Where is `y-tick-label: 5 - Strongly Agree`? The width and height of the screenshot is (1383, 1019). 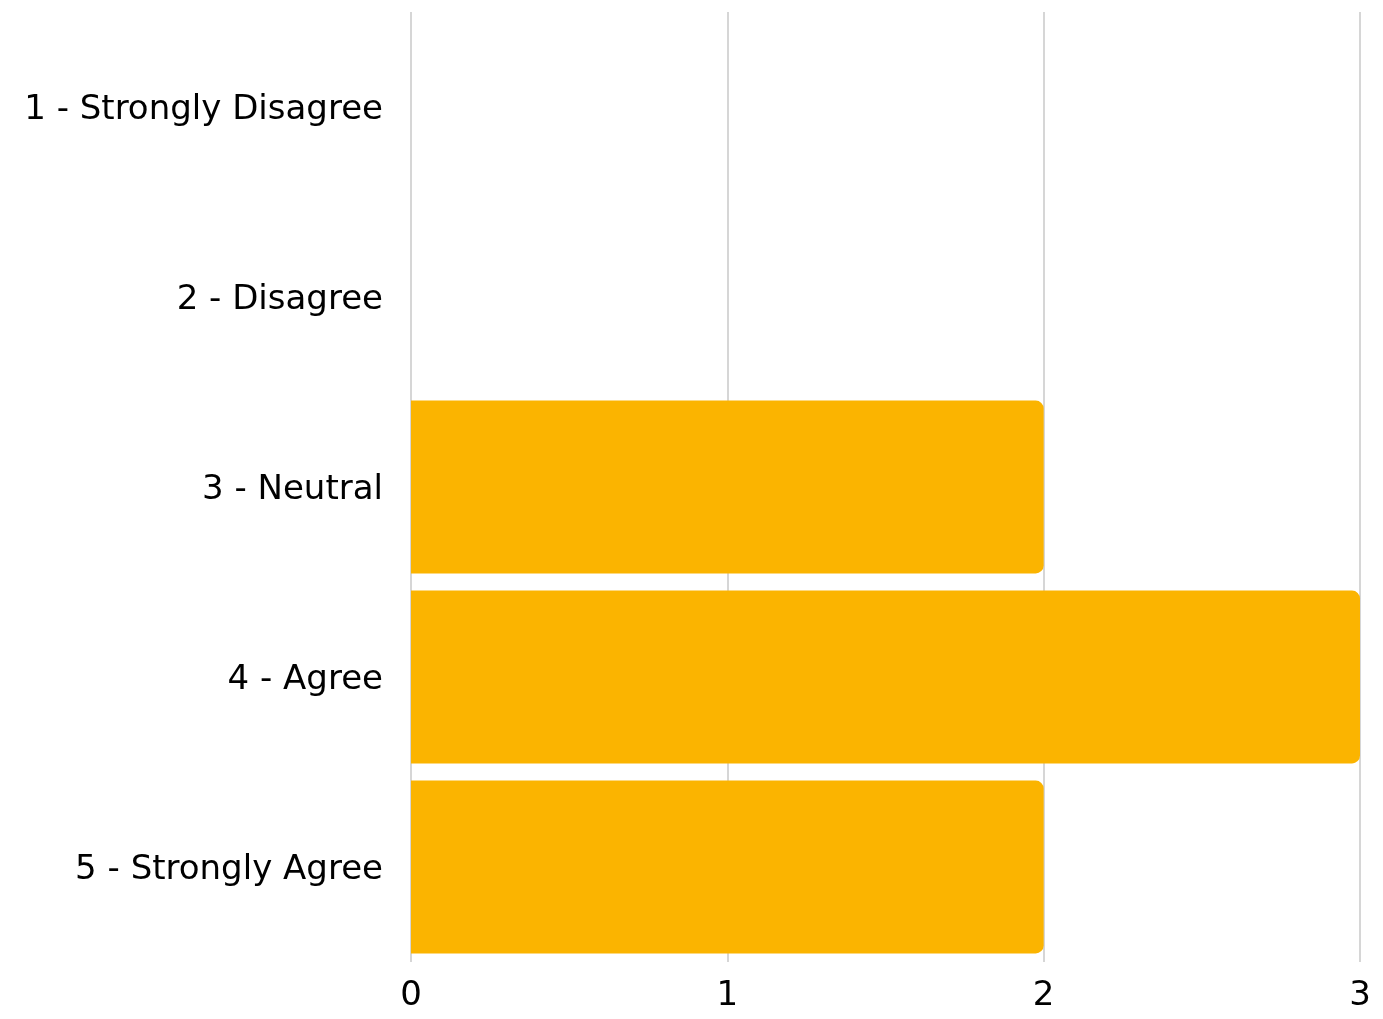 y-tick-label: 5 - Strongly Agree is located at coordinates (229, 867).